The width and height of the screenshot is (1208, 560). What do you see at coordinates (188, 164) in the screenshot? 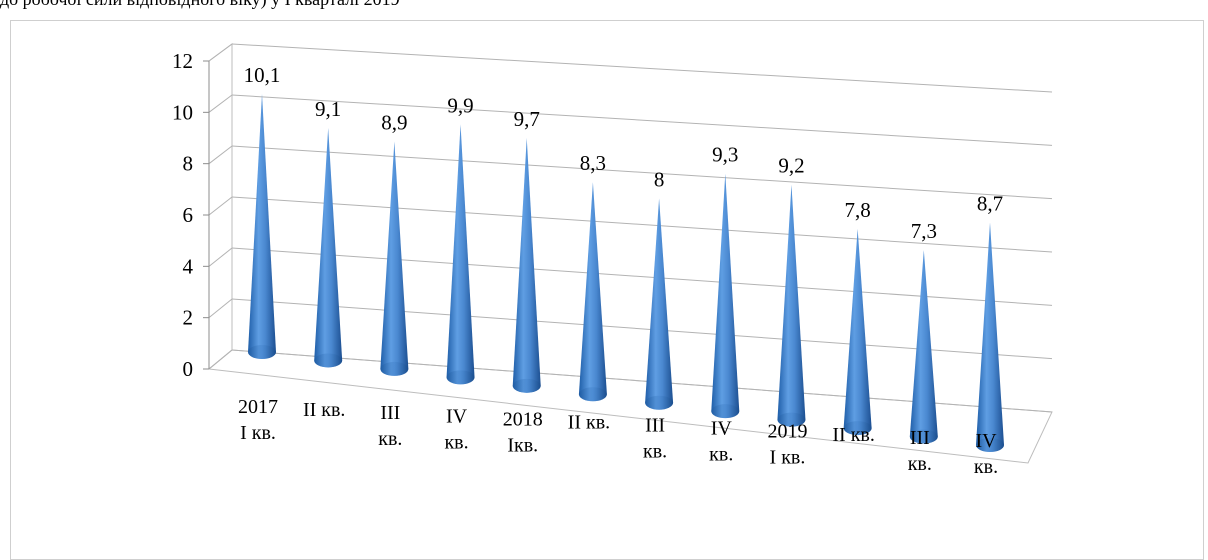
I see `y-tick-label: 8` at bounding box center [188, 164].